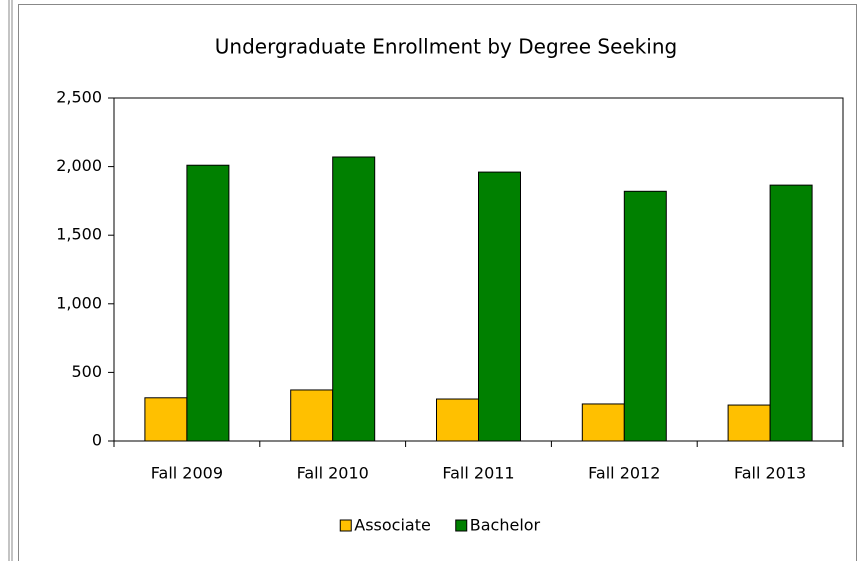 This screenshot has width=860, height=561. I want to click on legend-label: Bachelor, so click(505, 525).